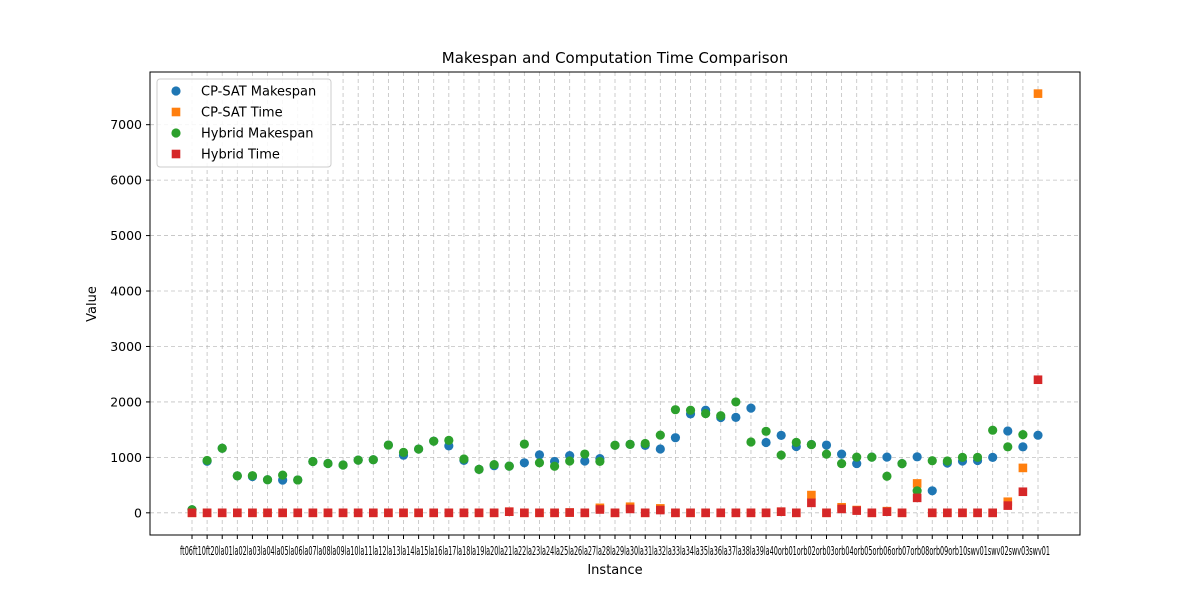 The width and height of the screenshot is (1200, 600). What do you see at coordinates (126, 180) in the screenshot?
I see `y-tick-label: 6000` at bounding box center [126, 180].